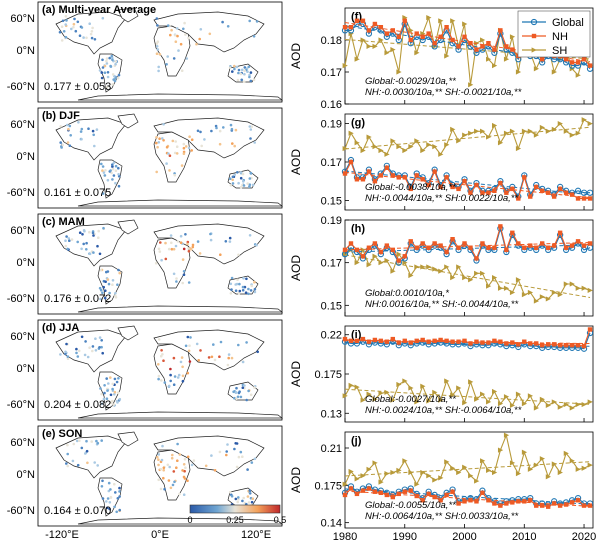 The width and height of the screenshot is (600, 543). What do you see at coordinates (331, 264) in the screenshot?
I see `y-tick-label: 0.17` at bounding box center [331, 264].